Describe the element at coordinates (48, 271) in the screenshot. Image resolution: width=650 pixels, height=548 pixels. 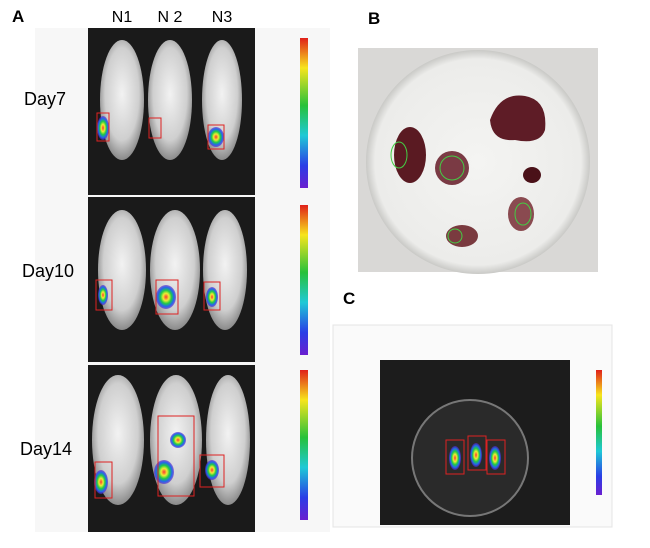
I see `row-label: Day10` at that location.